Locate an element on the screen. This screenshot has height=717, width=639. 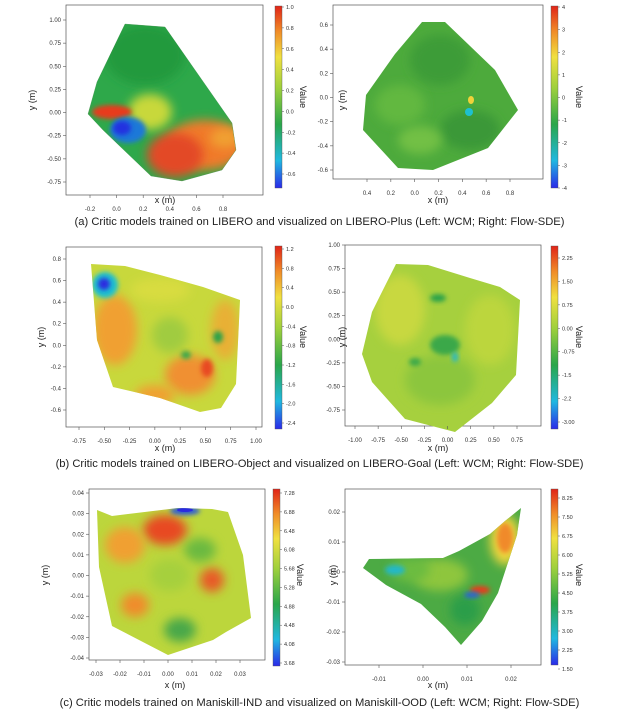
colorbar-tick-label: 8.25 is located at coordinates (567, 499).